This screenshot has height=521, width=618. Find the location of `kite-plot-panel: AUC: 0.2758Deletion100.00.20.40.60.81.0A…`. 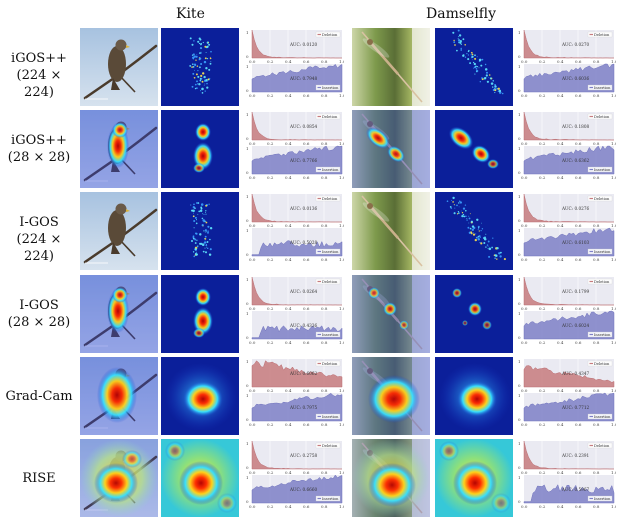

kite-plot-panel: AUC: 0.2758Deletion100.00.20.40.60.81.0A… is located at coordinates (294, 478).